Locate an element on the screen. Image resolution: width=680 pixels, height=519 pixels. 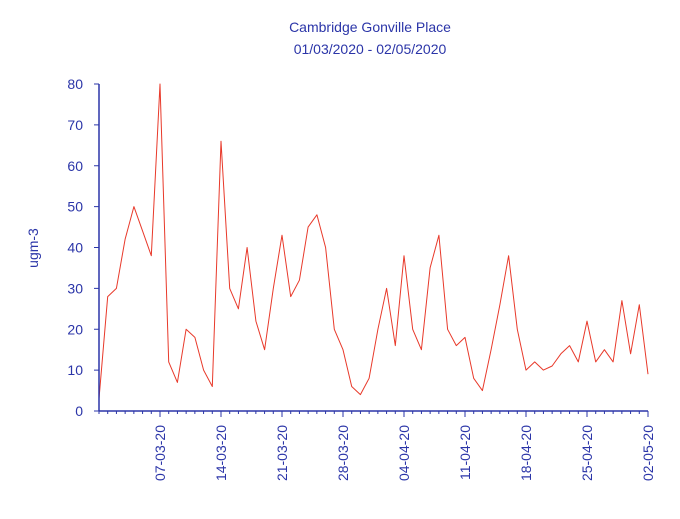
y-tick-label: 70 is located at coordinates (75, 125).